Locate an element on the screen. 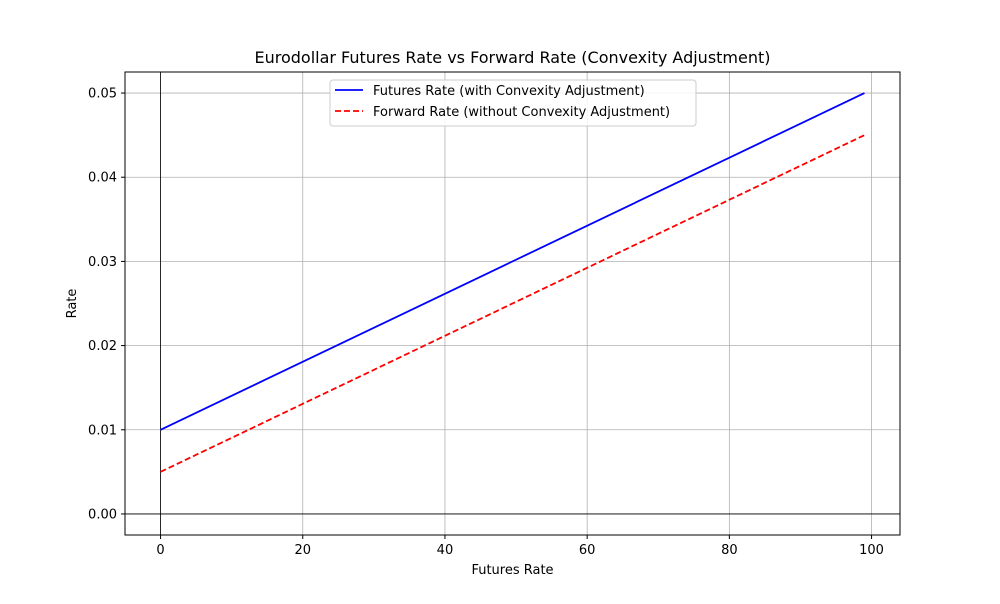  y-tick-label: 0.04 is located at coordinates (102, 178).